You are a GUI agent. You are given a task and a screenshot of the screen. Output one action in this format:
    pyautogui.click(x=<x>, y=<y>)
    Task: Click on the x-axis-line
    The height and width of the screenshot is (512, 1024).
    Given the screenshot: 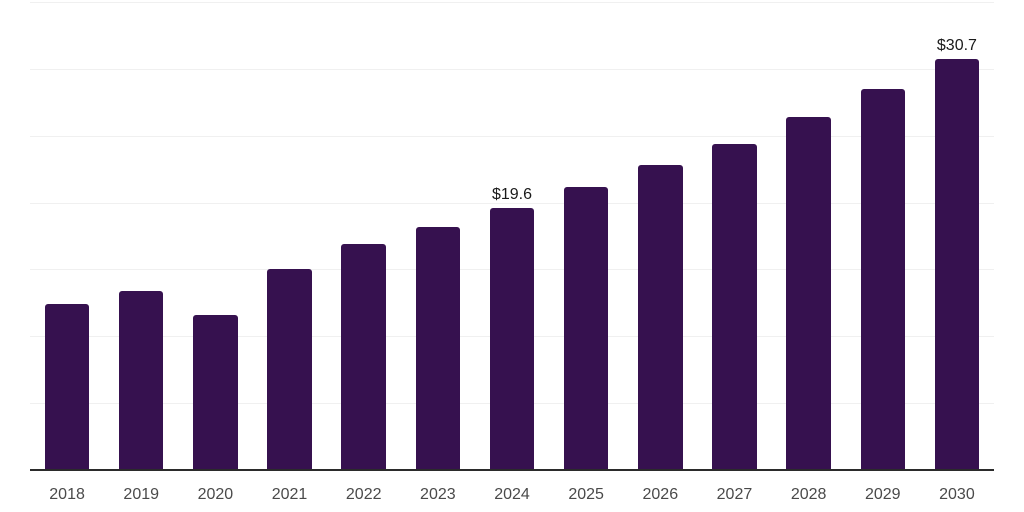 What is the action you would take?
    pyautogui.click(x=512, y=470)
    